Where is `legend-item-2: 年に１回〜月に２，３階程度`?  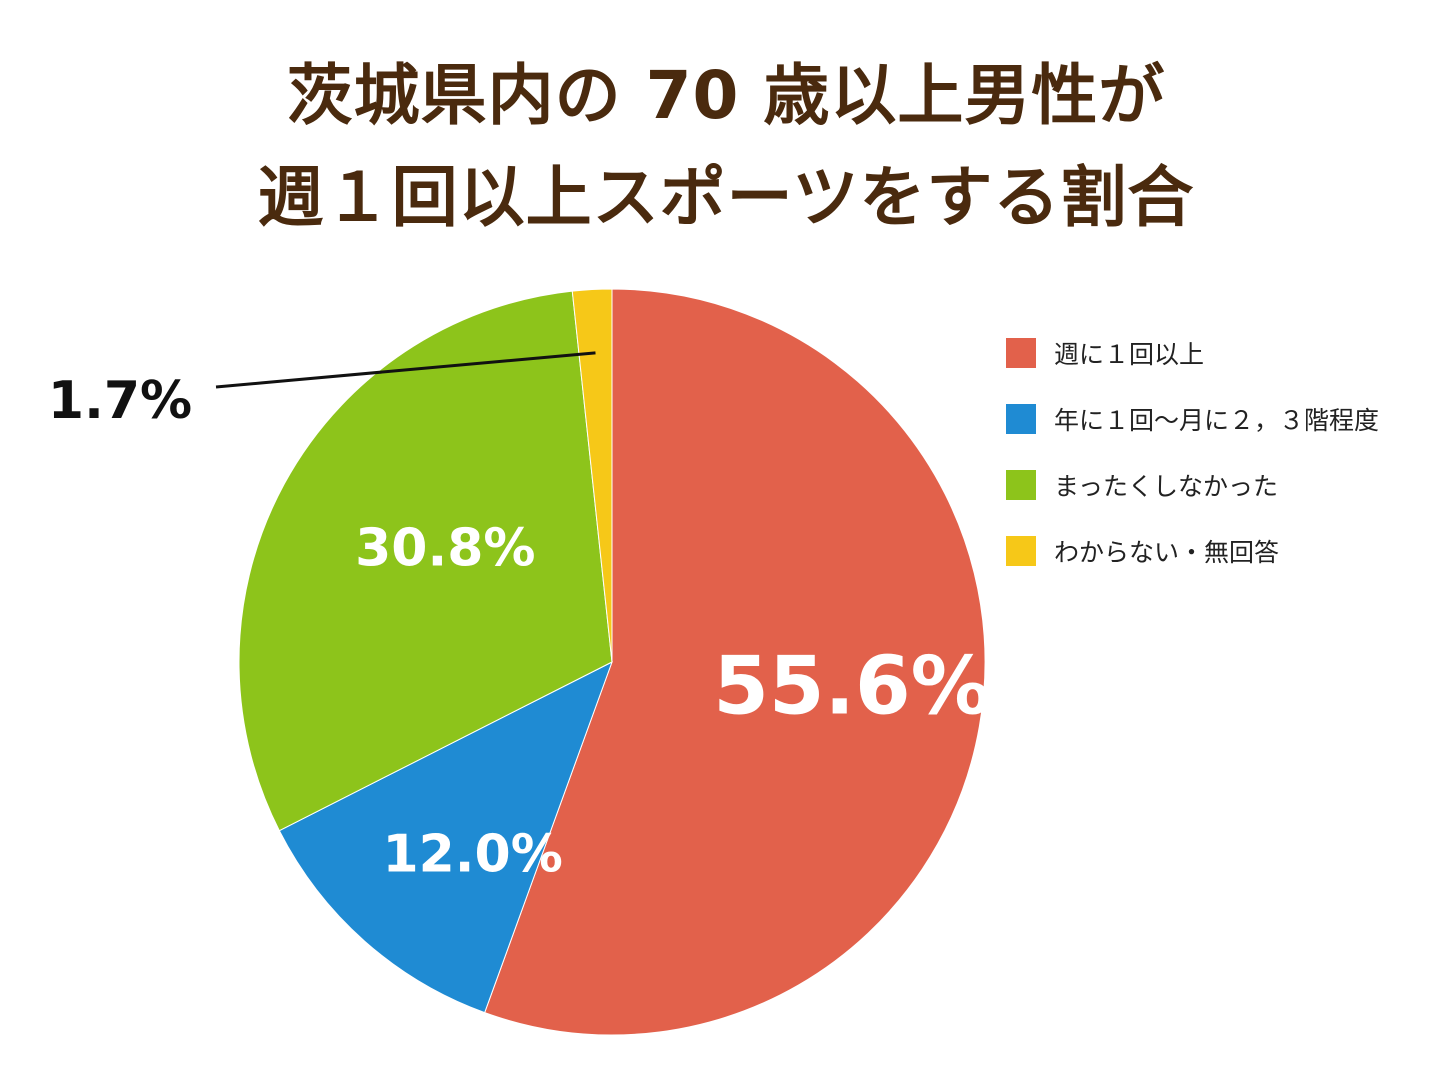 legend-item-2: 年に１回〜月に２，３階程度 is located at coordinates (1192, 419).